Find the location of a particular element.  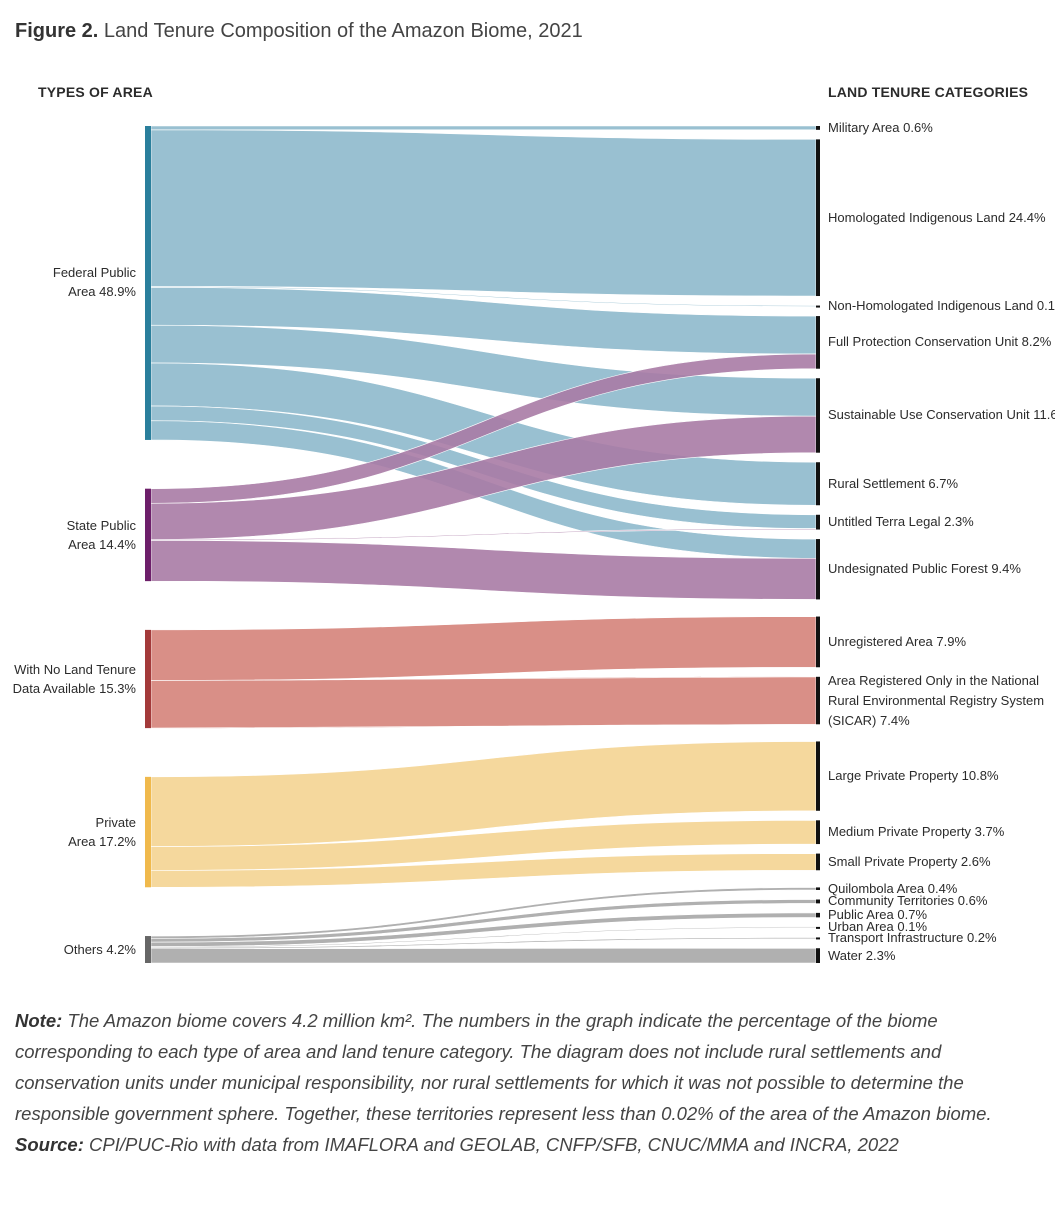

source-label-line: Federal Public is located at coordinates (94, 272).